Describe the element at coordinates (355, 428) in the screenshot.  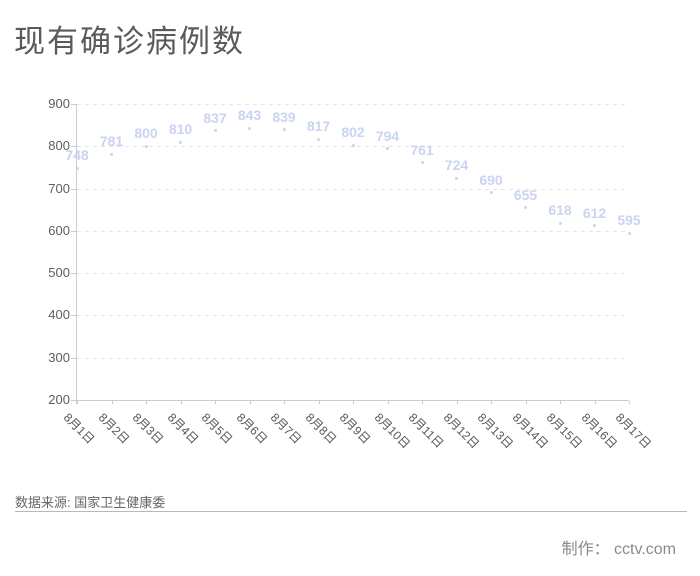
I see `x-axis-label: 8月9日` at that location.